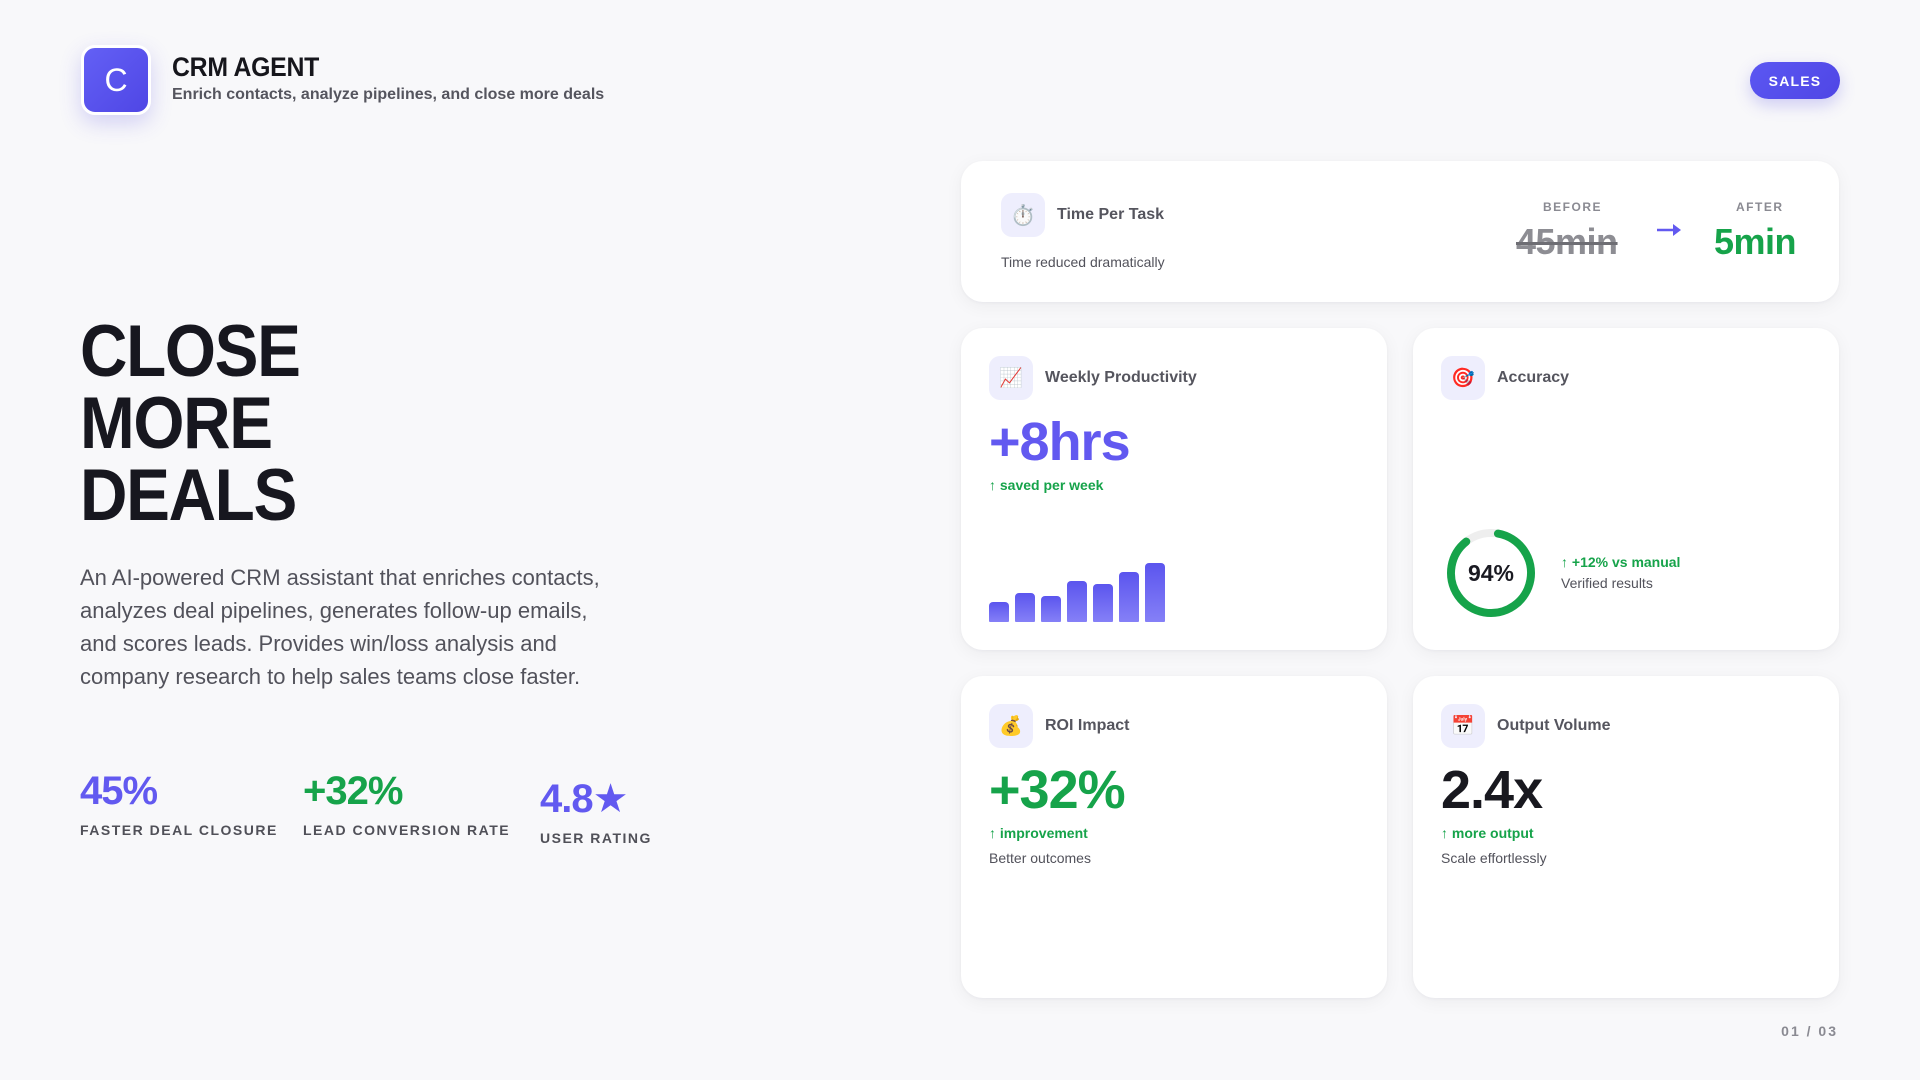 The height and width of the screenshot is (1080, 1920). I want to click on card-label: Weekly Productivity, so click(1121, 377).